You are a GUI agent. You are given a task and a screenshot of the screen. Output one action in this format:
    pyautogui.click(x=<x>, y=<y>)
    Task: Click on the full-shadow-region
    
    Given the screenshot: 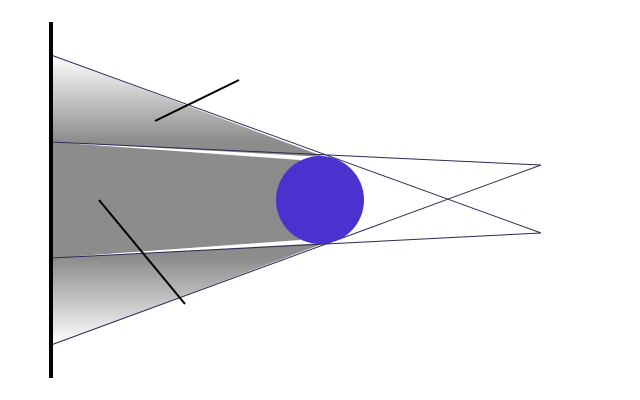 What is the action you would take?
    pyautogui.click(x=175, y=200)
    